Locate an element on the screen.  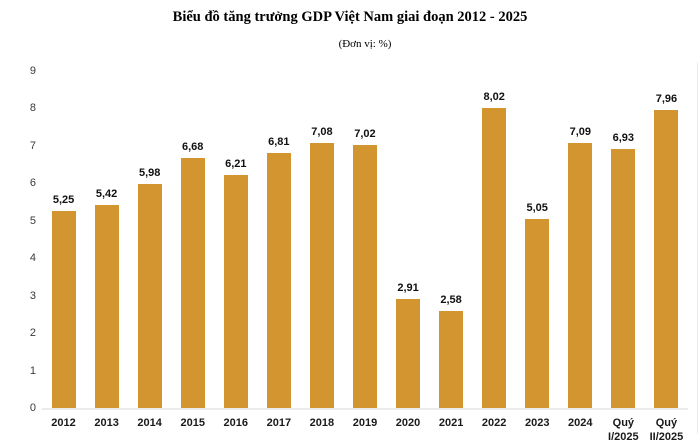
x-axis-label: 2020 is located at coordinates (408, 423).